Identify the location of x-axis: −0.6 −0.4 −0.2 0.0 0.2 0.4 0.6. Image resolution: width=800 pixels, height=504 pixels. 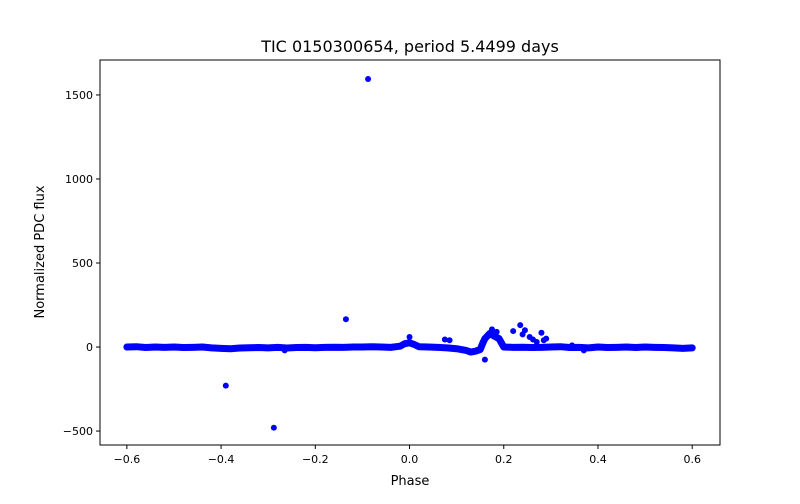
(407, 455).